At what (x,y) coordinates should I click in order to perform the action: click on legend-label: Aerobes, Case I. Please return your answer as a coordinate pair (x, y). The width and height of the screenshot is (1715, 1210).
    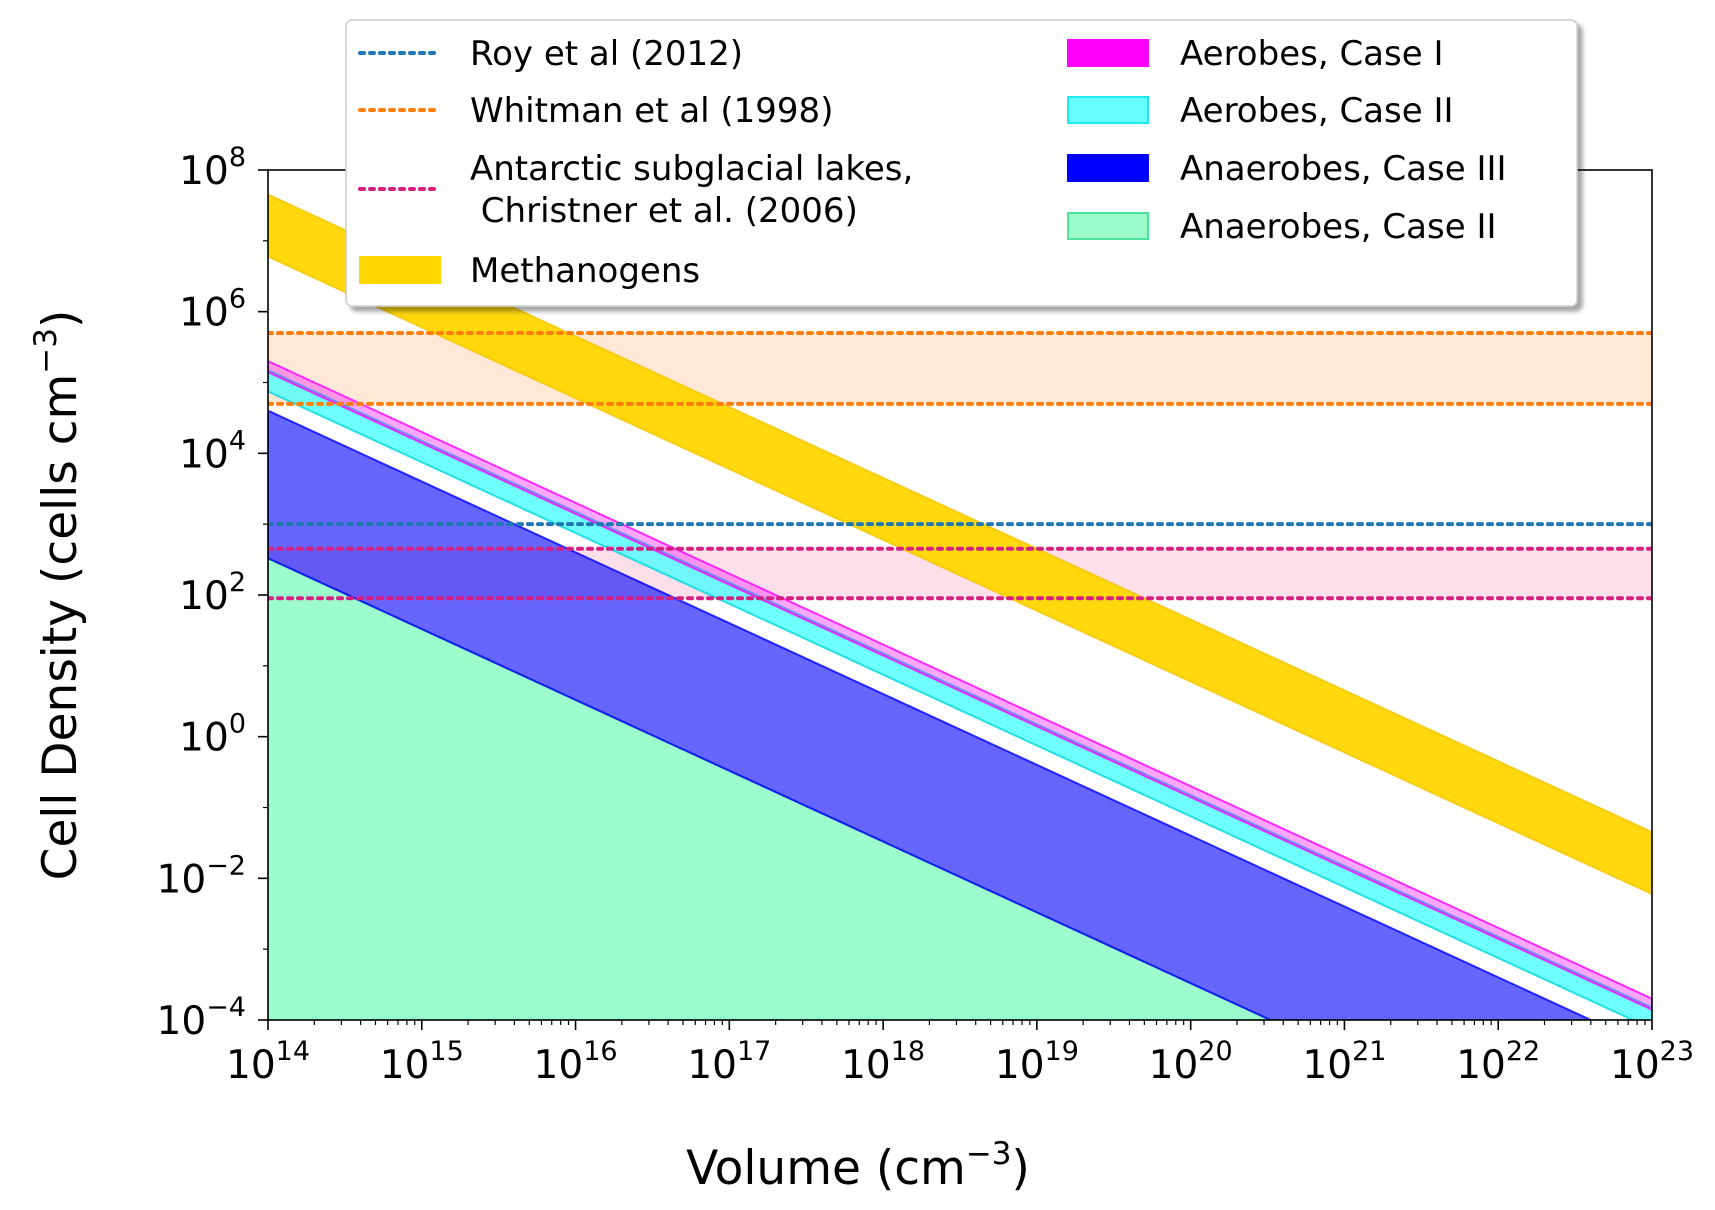
    Looking at the image, I should click on (1311, 54).